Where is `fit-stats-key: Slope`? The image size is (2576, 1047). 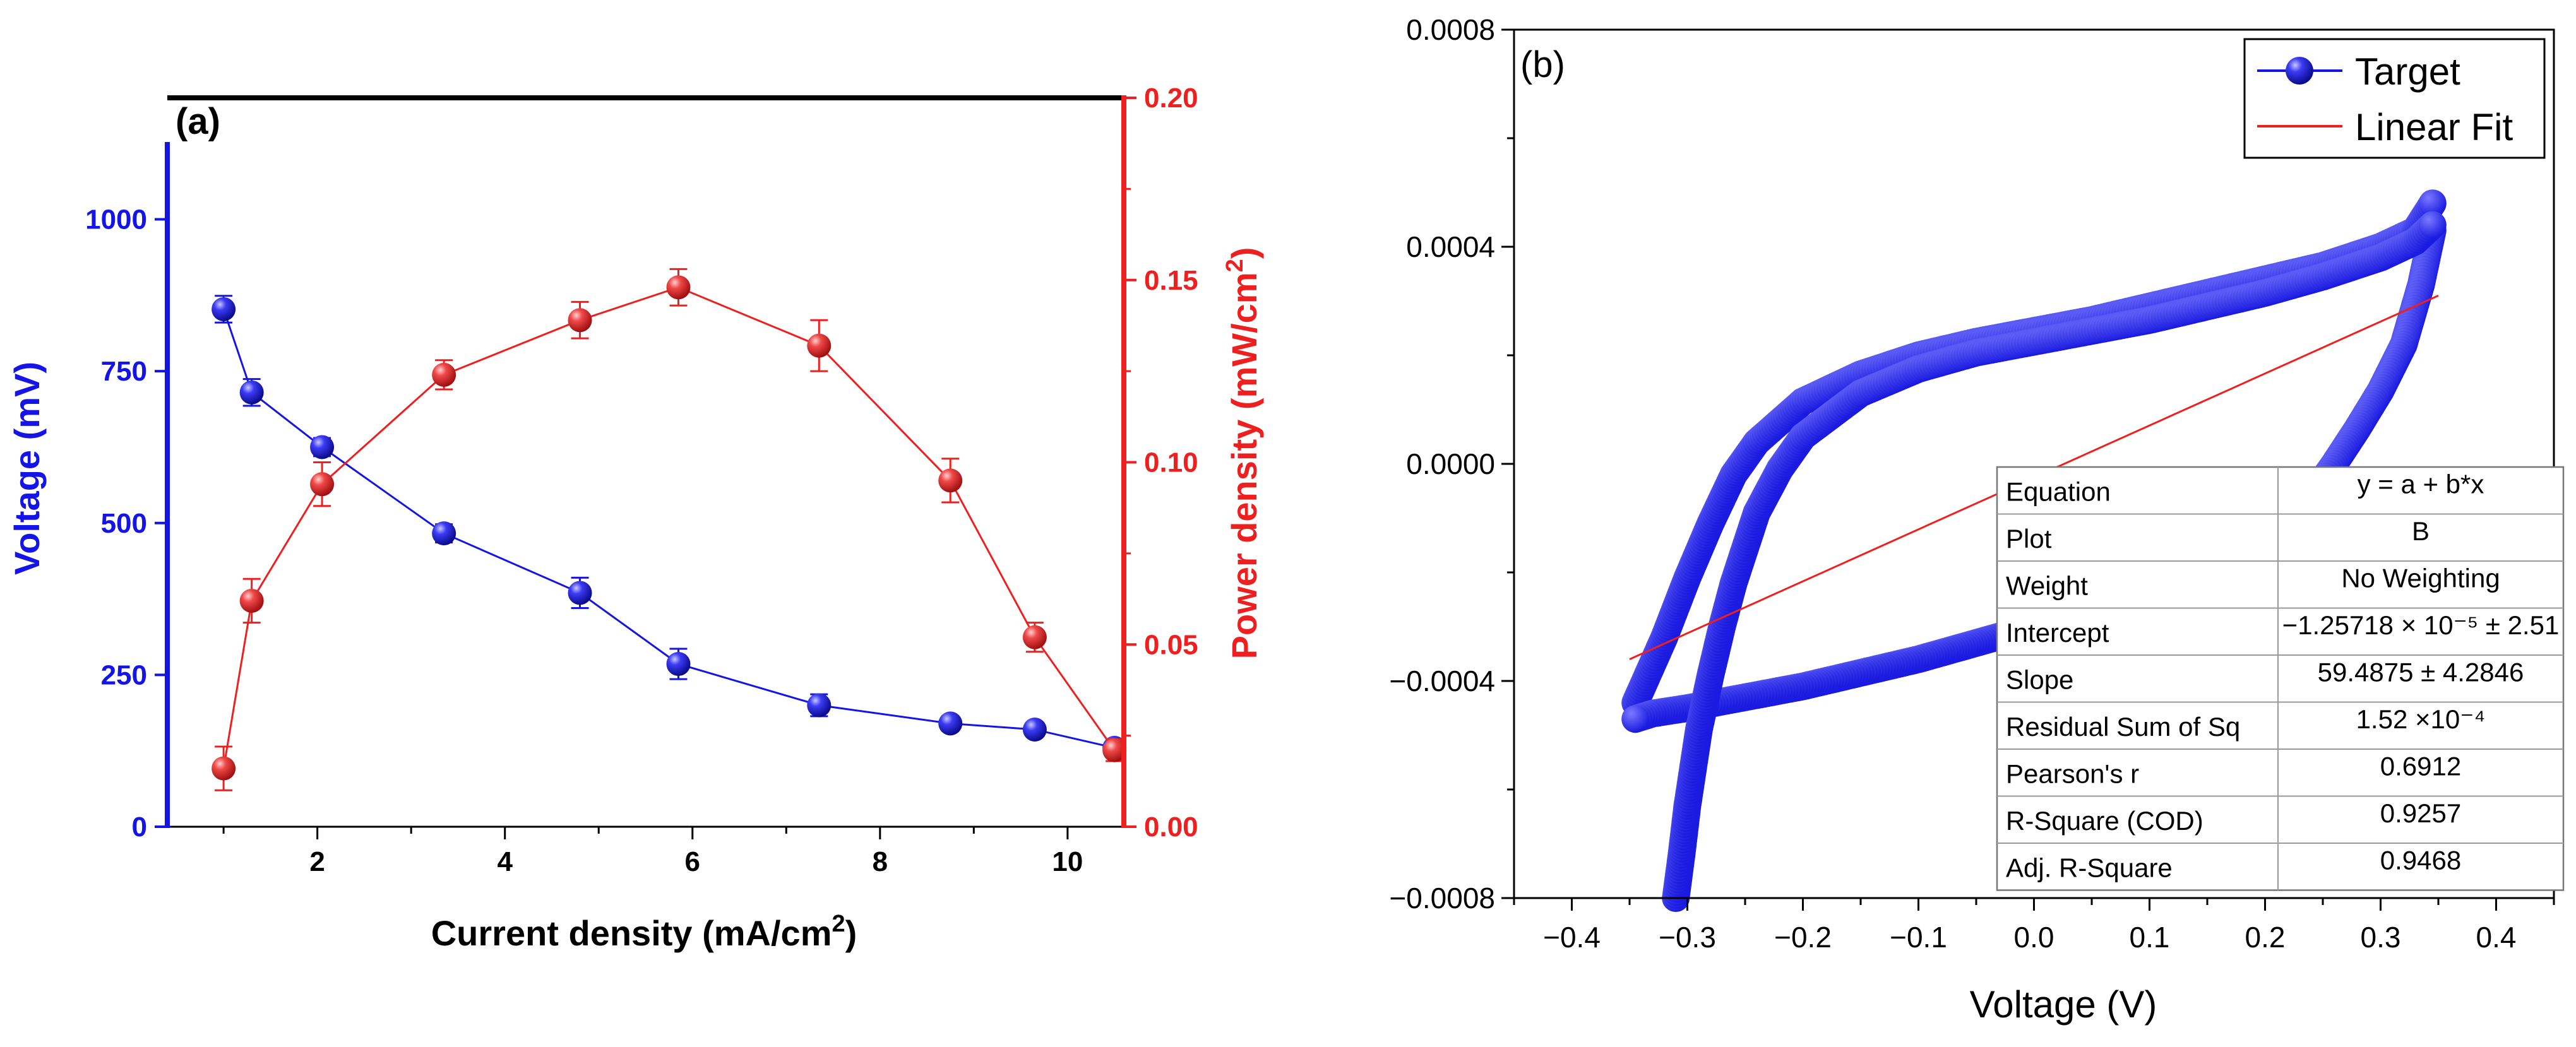 fit-stats-key: Slope is located at coordinates (2039, 679).